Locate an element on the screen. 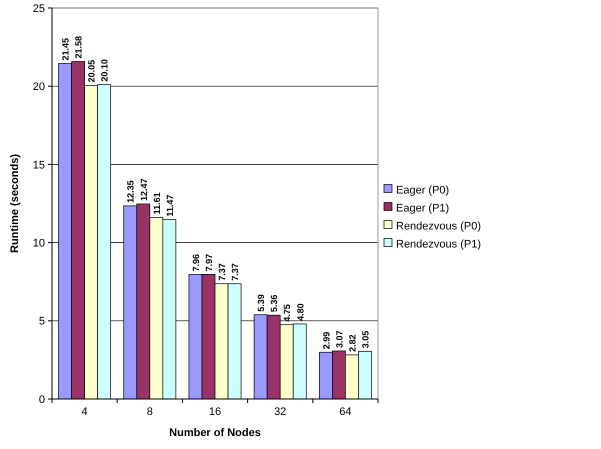  text: 20.05 is located at coordinates (91, 71).